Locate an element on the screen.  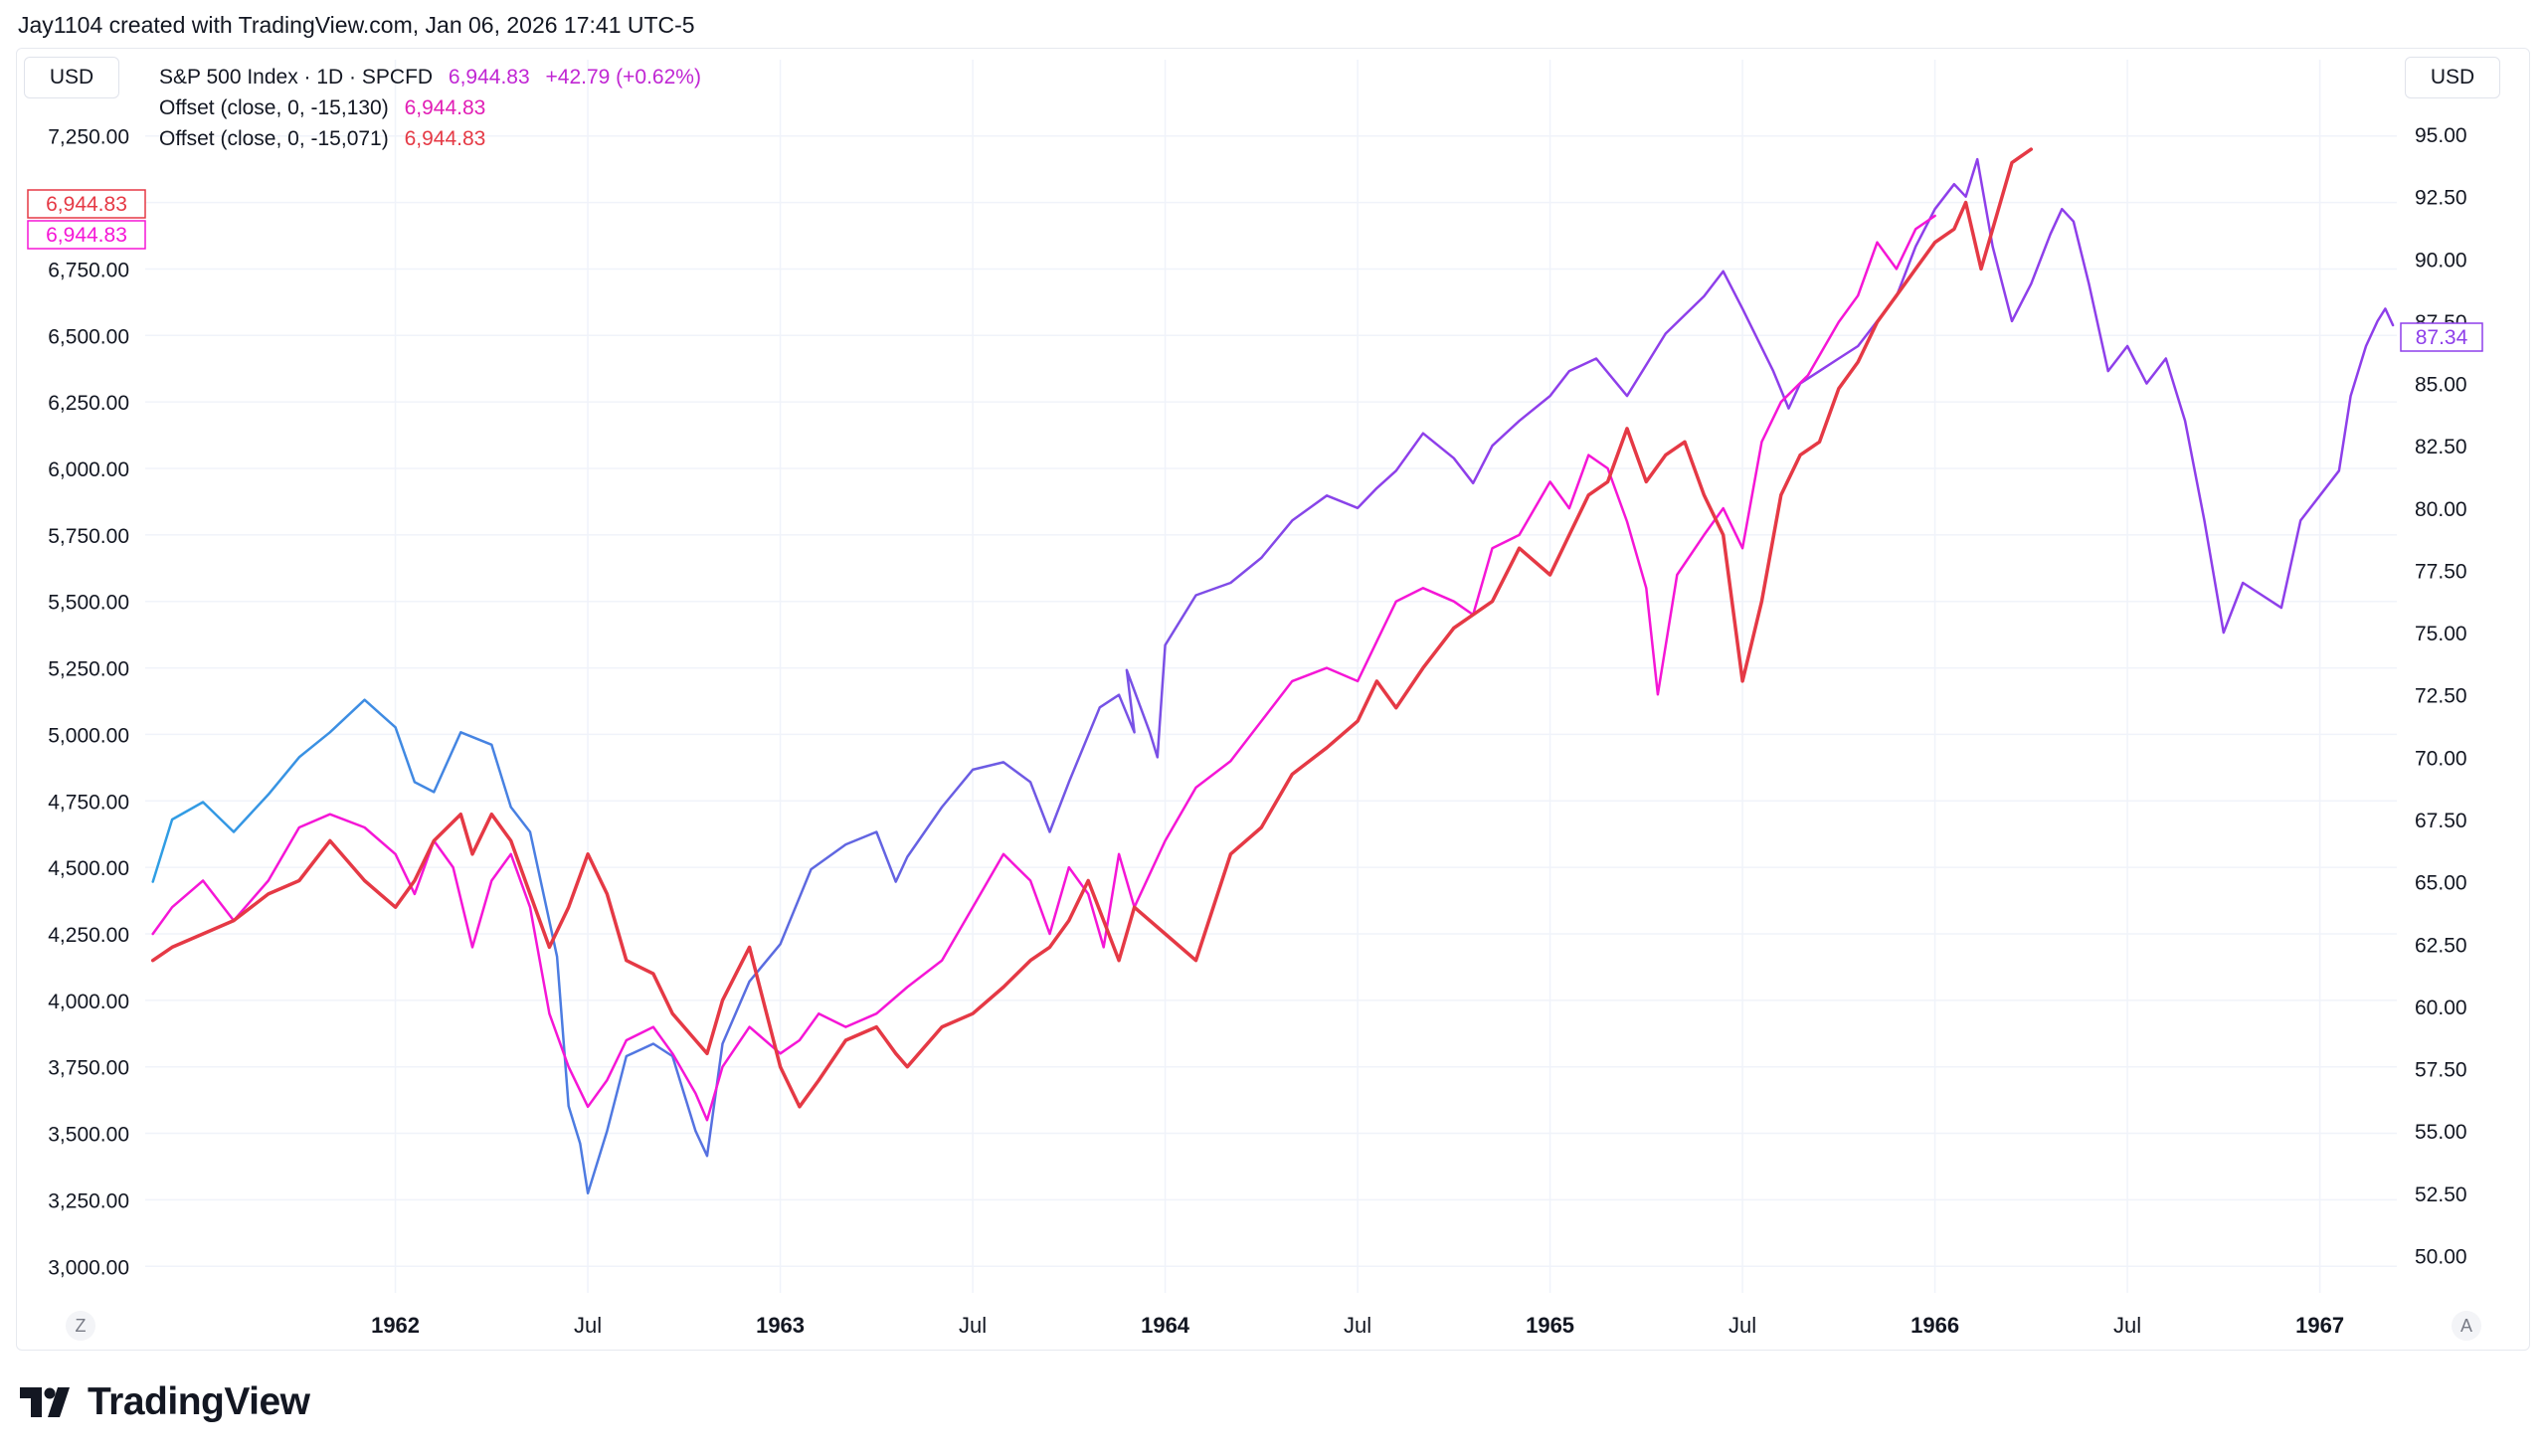
right-axis-tick: 75.00 is located at coordinates (2441, 634).